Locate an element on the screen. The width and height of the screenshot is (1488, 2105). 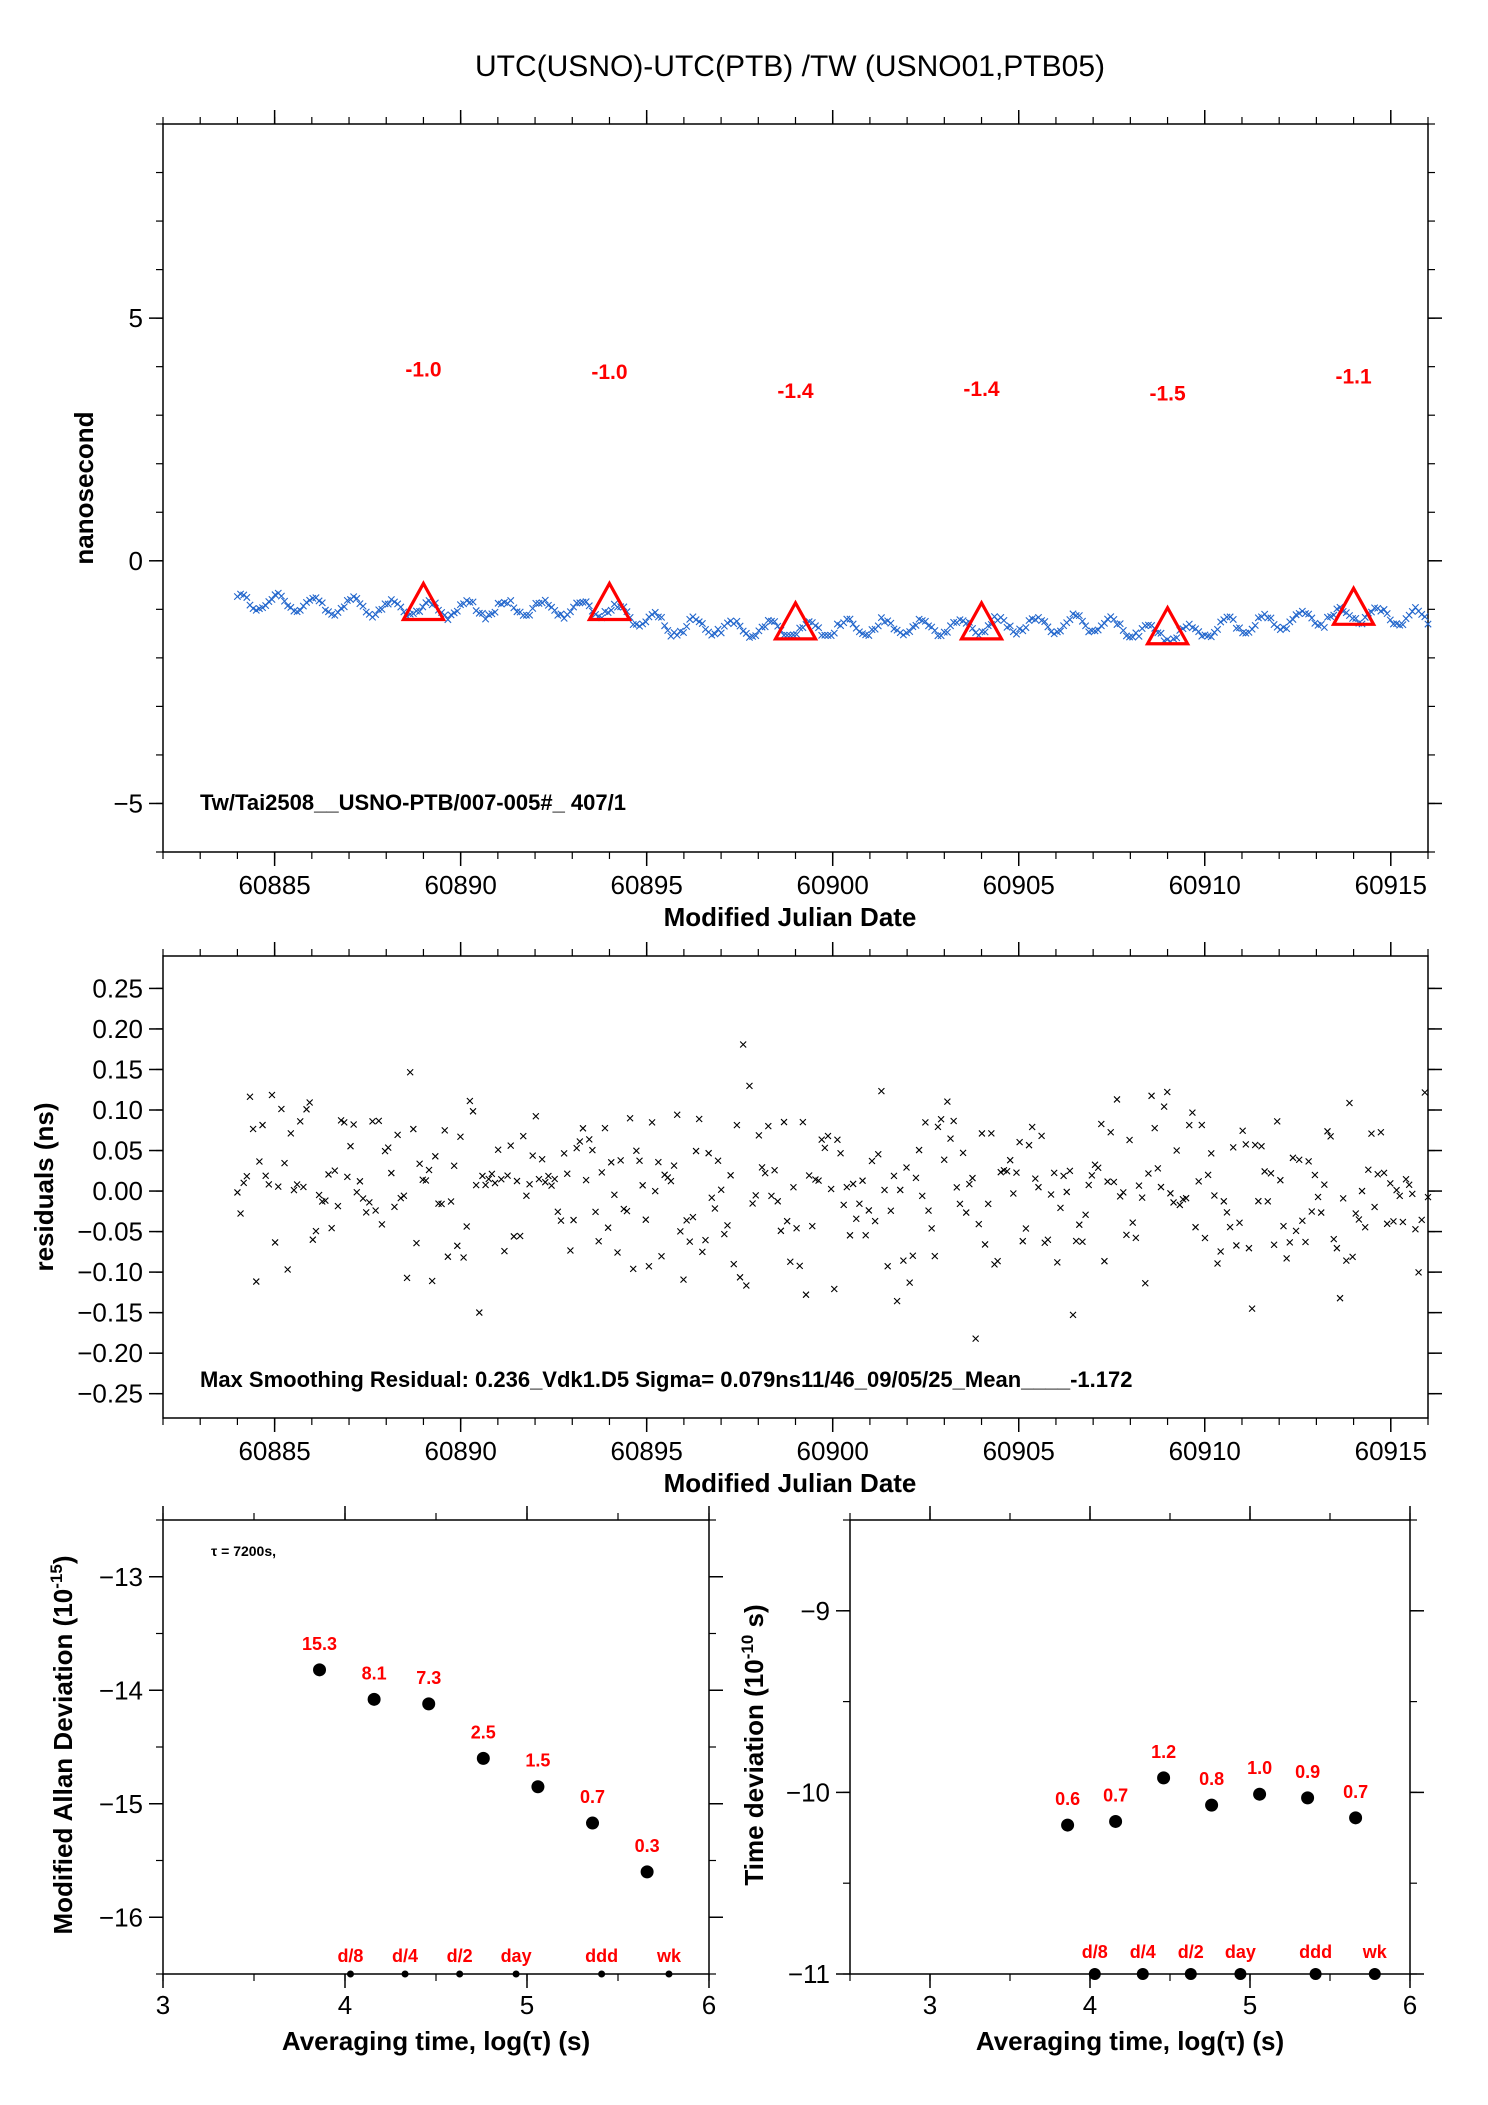
tdev-y-tick-label: −11 is located at coordinates (809, 1974).